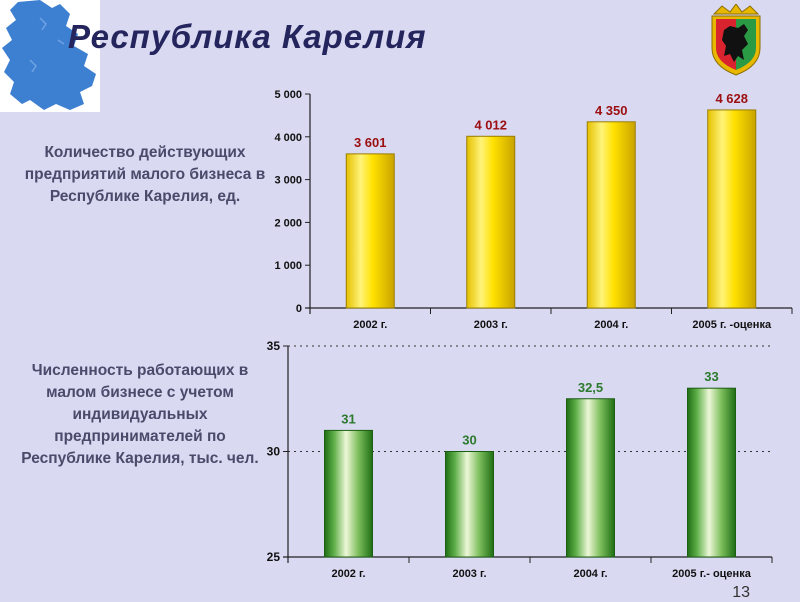 The width and height of the screenshot is (800, 602). I want to click on y-tick-label: 5 000, so click(288, 95).